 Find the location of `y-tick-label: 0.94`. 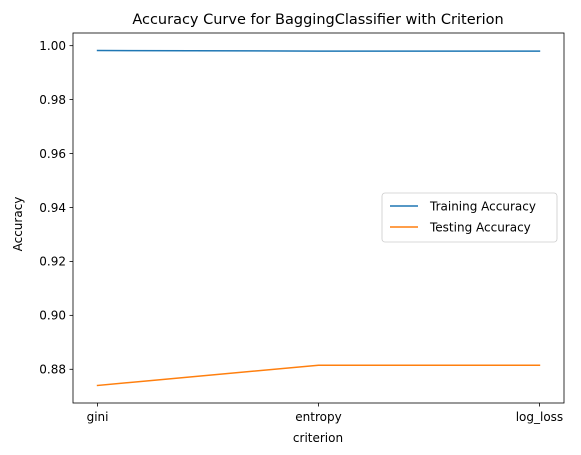

y-tick-label: 0.94 is located at coordinates (52, 208).